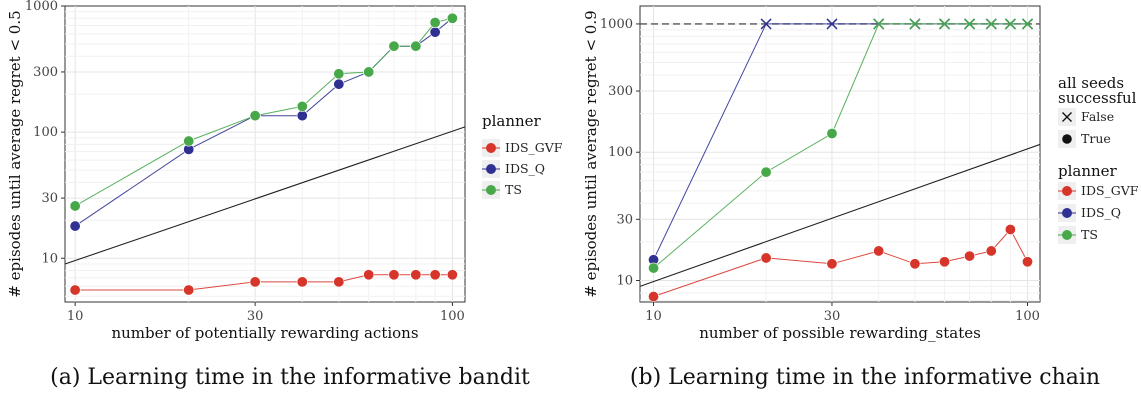  Describe the element at coordinates (1088, 171) in the screenshot. I see `legend-title-planner: planner` at that location.